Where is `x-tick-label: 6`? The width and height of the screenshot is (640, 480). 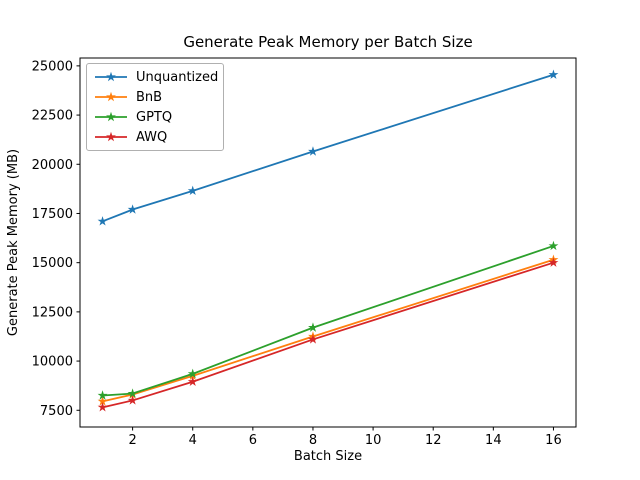 x-tick-label: 6 is located at coordinates (253, 440).